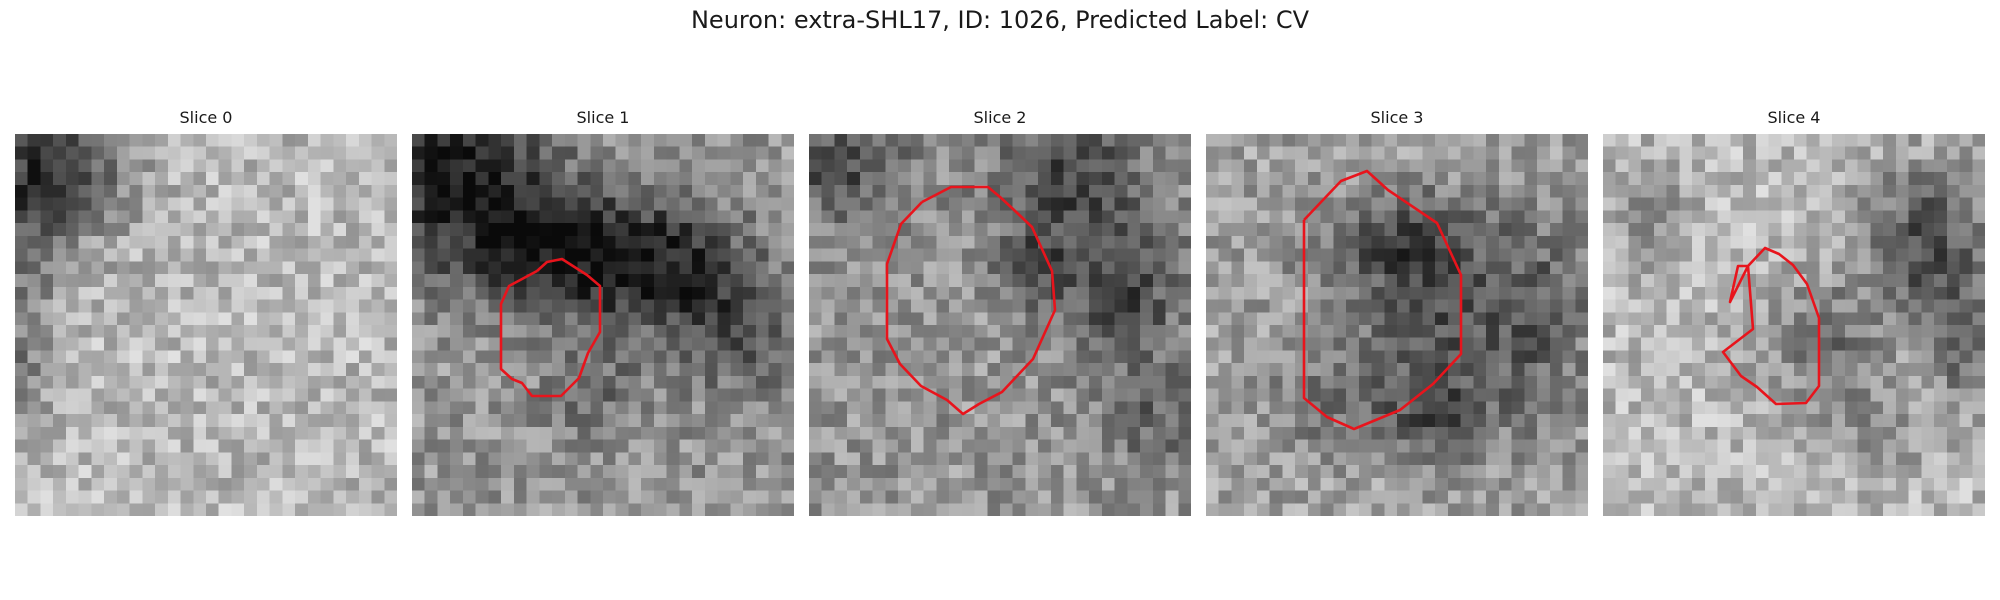 The image size is (2000, 600). What do you see at coordinates (1000, 117) in the screenshot?
I see `slice-title: Slice 2` at bounding box center [1000, 117].